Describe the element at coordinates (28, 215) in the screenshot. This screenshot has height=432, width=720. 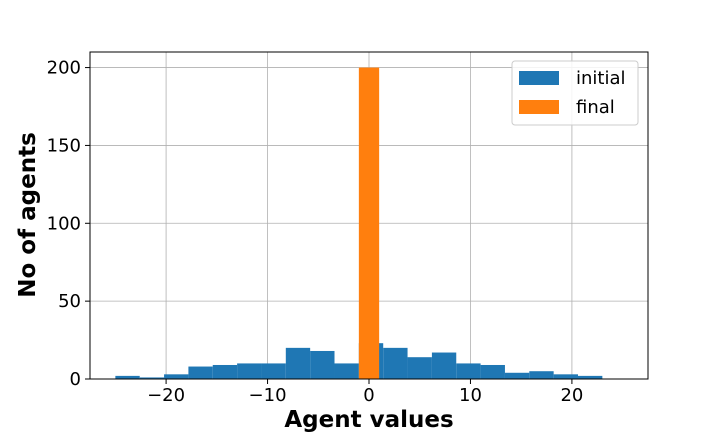
I see `y-axis-label: No of agents` at that location.